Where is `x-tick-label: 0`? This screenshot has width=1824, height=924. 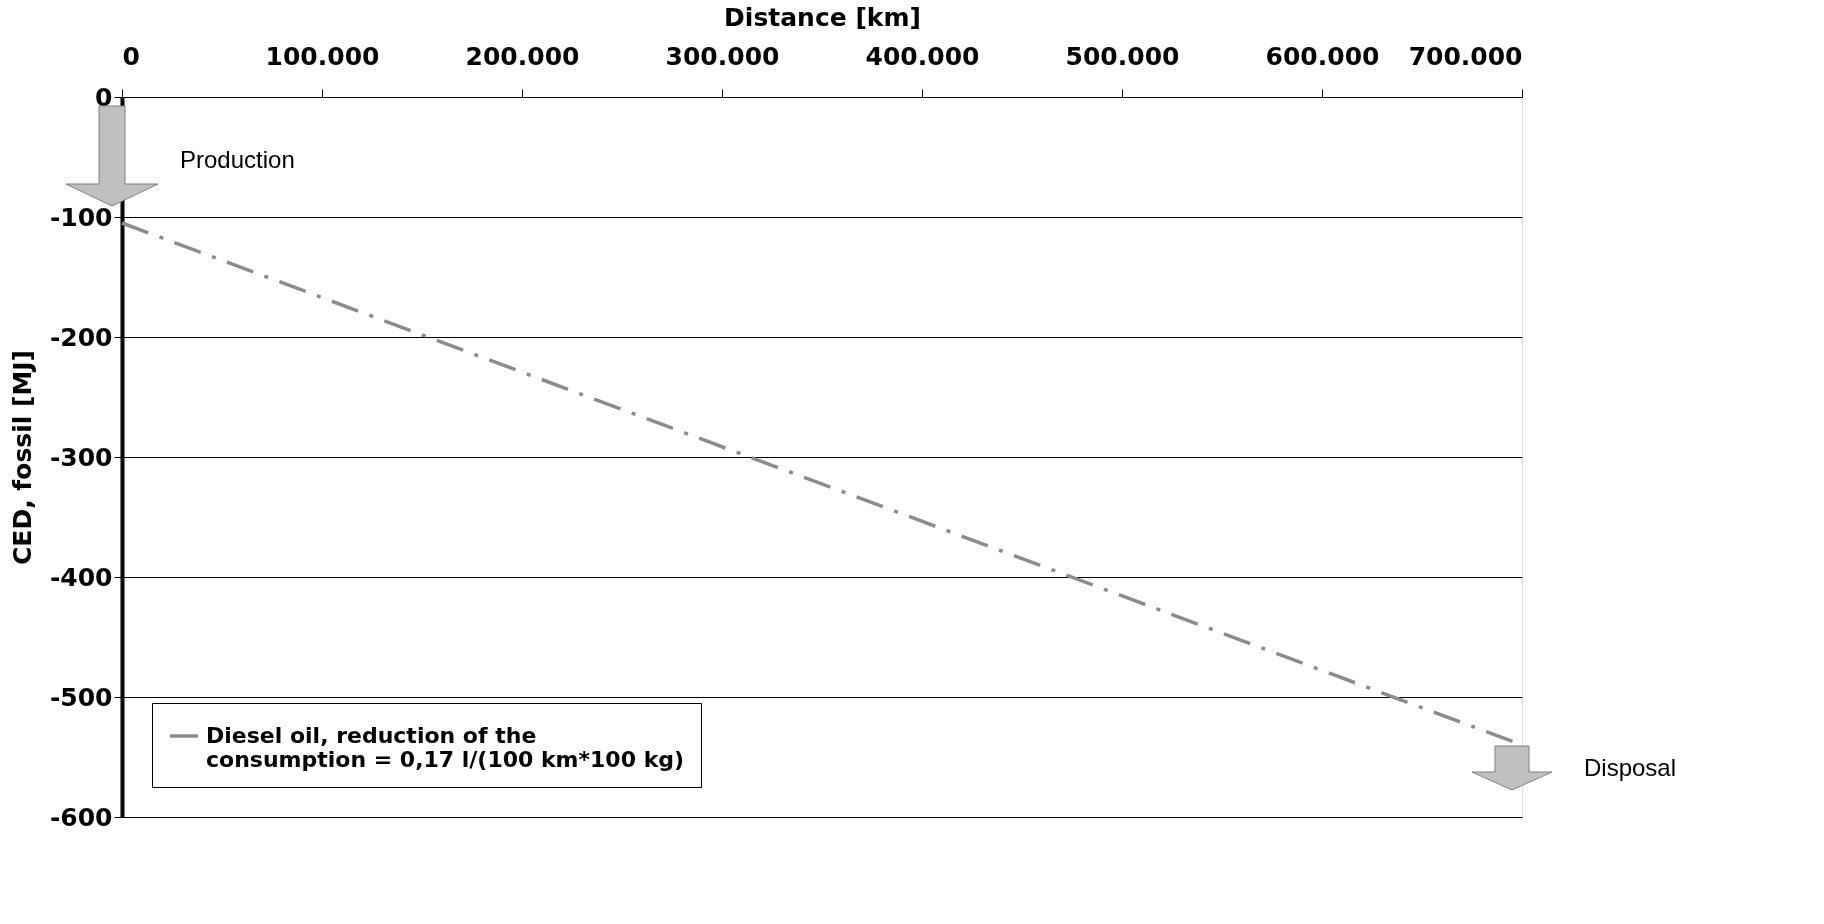 x-tick-label: 0 is located at coordinates (131, 56).